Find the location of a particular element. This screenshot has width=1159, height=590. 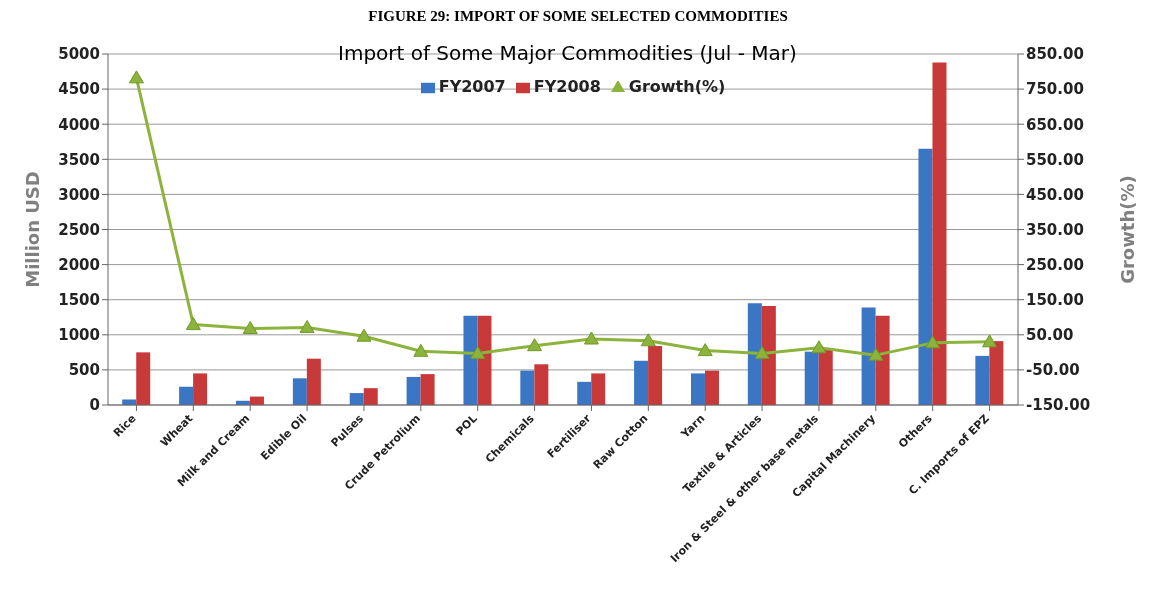

y-tick-label: 5000 is located at coordinates (79, 54).